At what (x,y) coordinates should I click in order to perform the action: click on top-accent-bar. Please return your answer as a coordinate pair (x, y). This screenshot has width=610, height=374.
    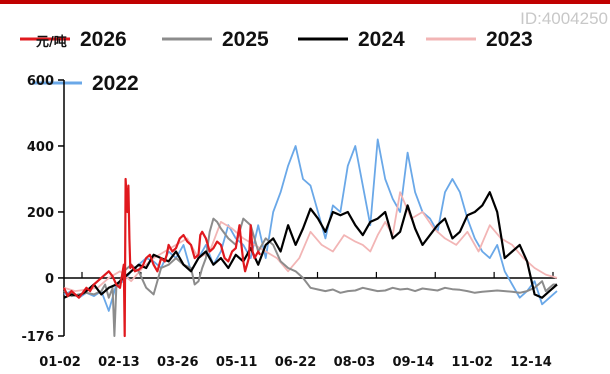
    Looking at the image, I should click on (305, 2).